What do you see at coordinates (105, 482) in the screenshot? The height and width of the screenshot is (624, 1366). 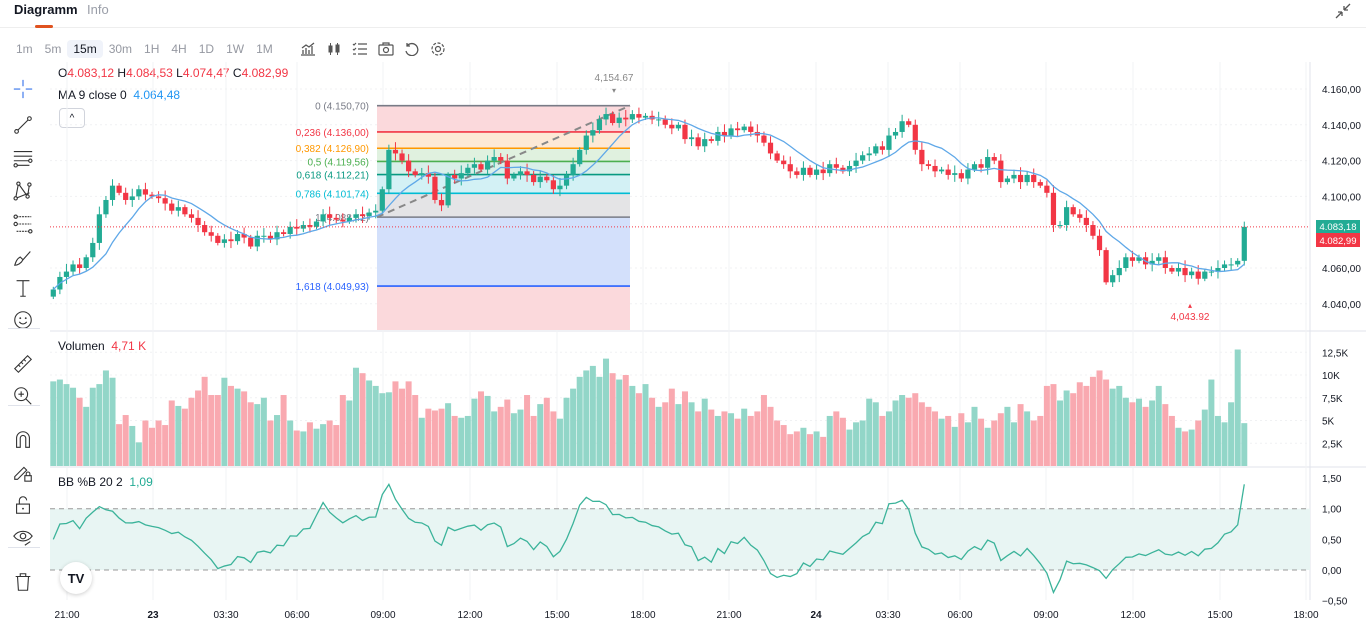 I see `bb-legend: BB %B 20 2 1,09` at bounding box center [105, 482].